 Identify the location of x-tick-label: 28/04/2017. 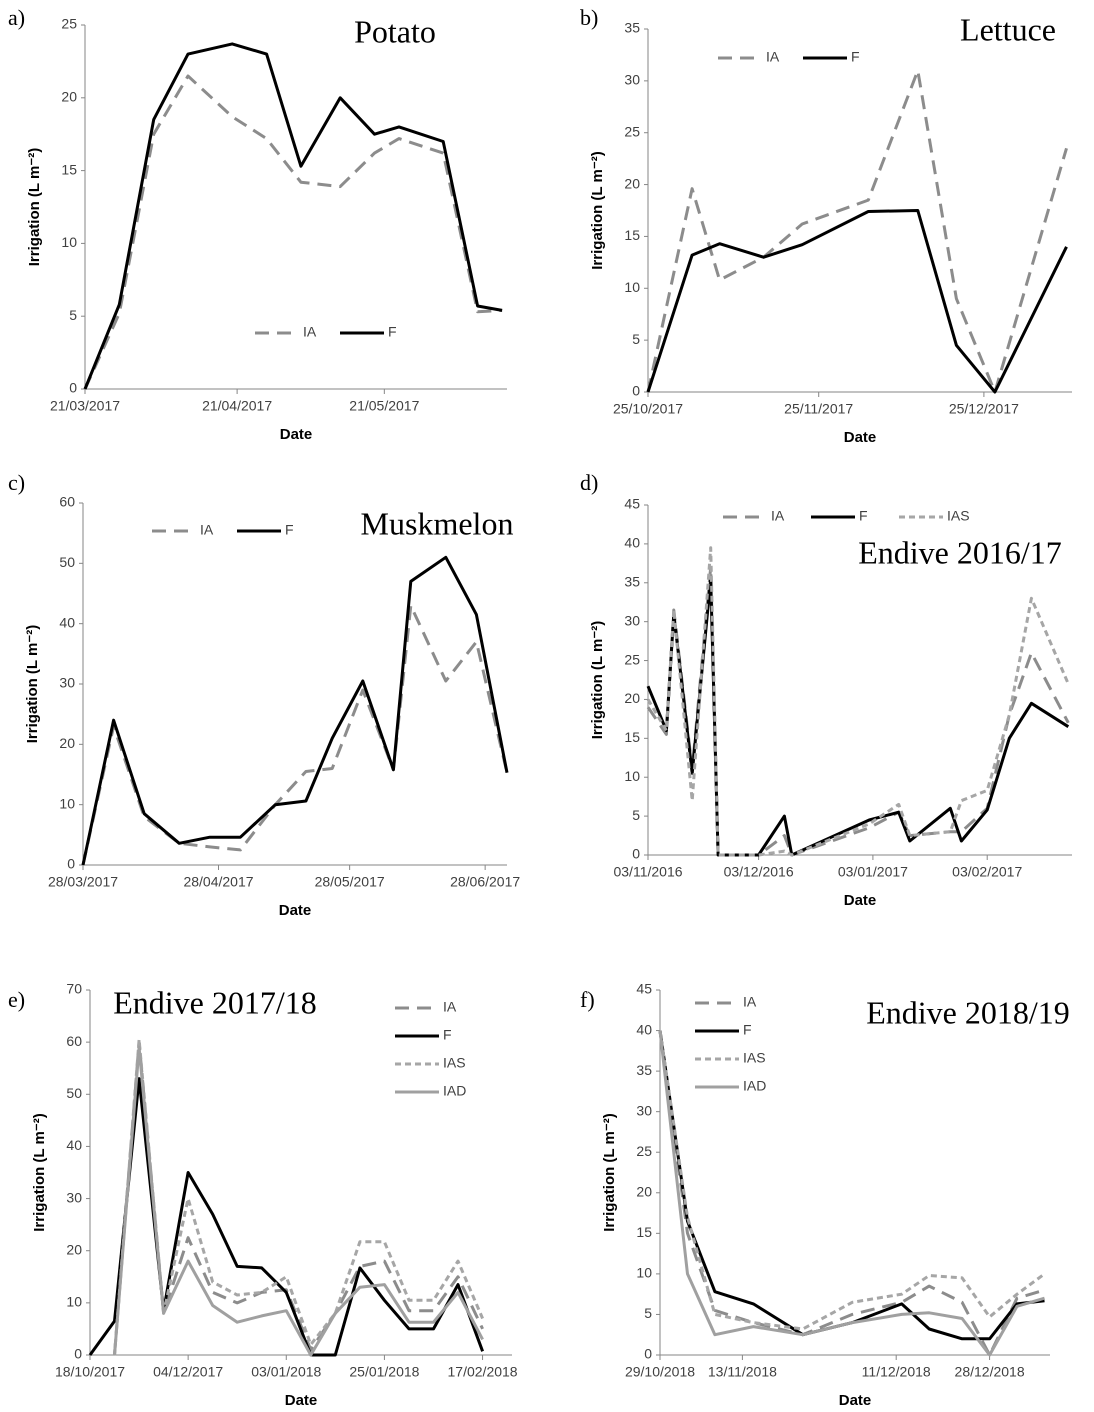
(218, 882).